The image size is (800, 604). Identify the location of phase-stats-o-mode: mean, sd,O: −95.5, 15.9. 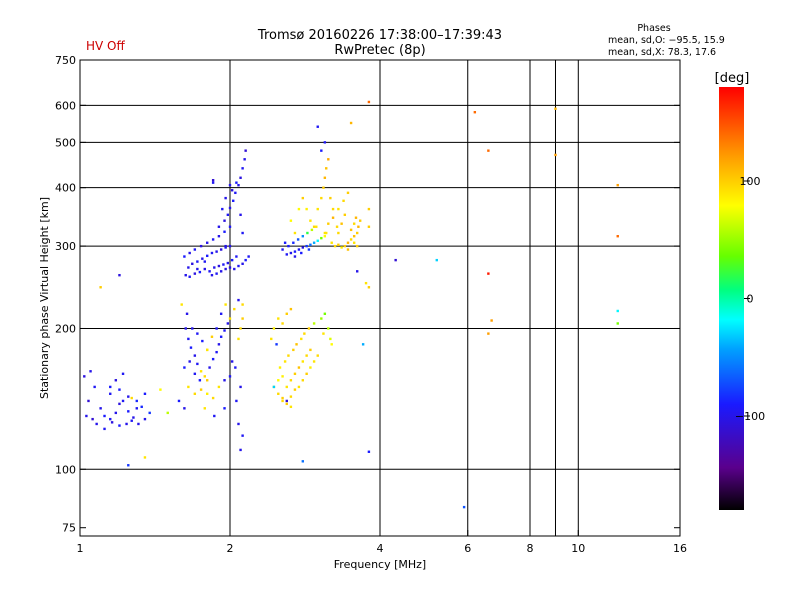
(666, 40).